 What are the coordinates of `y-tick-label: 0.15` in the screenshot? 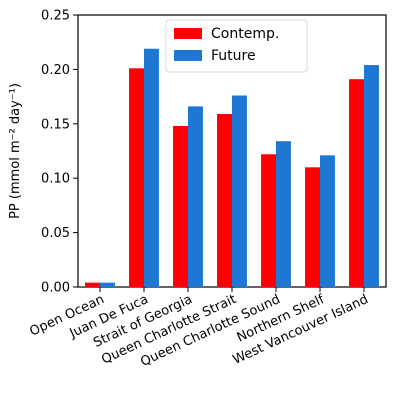 It's located at (55, 124).